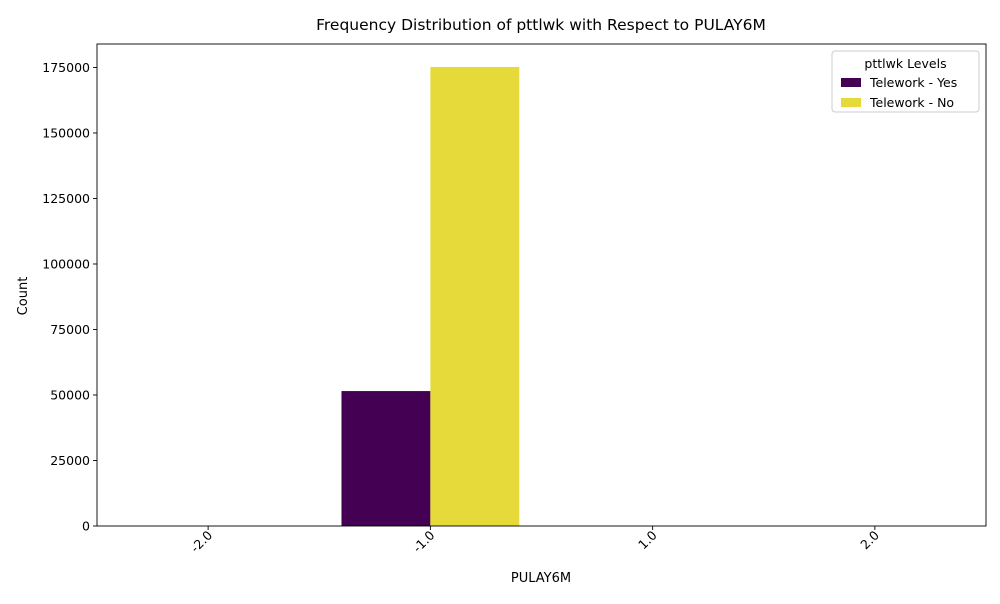  Describe the element at coordinates (70, 394) in the screenshot. I see `y-tick-label: 50000` at that location.